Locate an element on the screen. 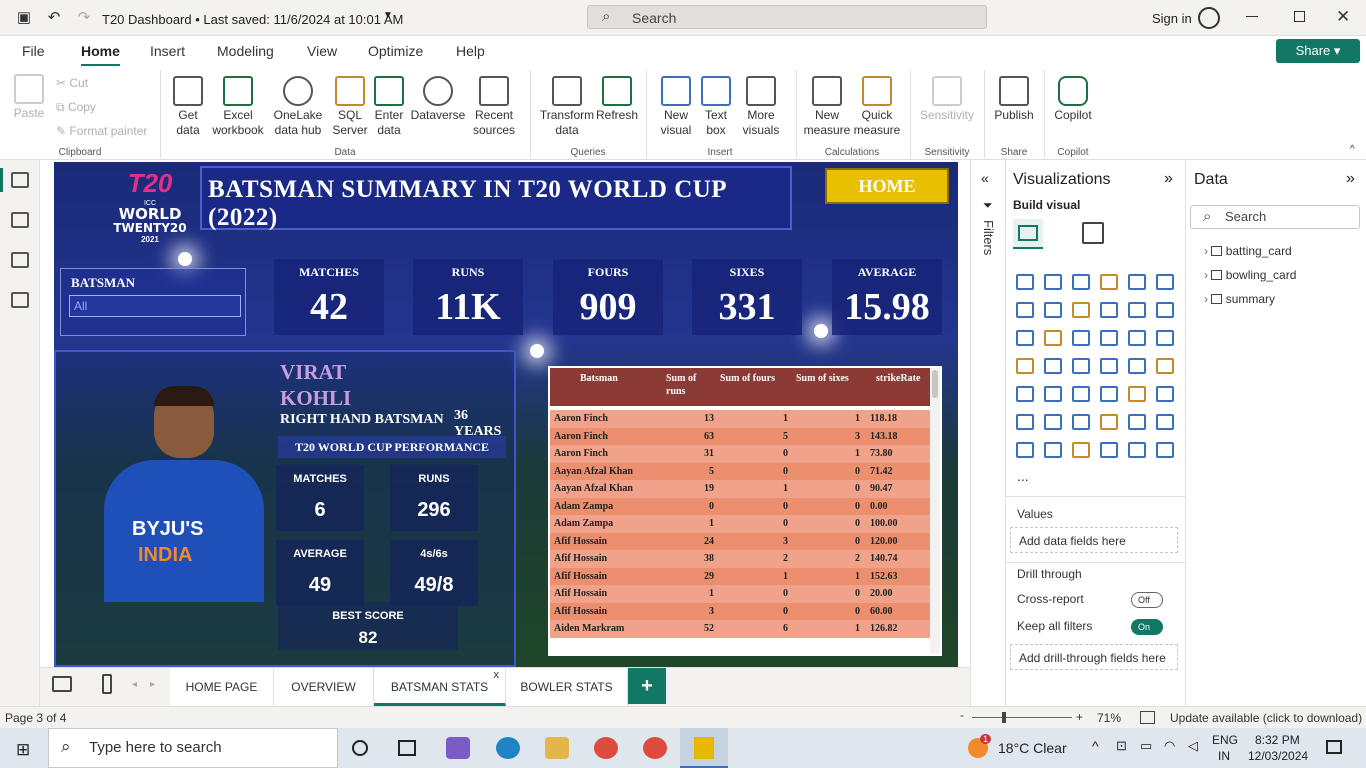 The height and width of the screenshot is (768, 1366). format-visual-icon is located at coordinates (1093, 233).